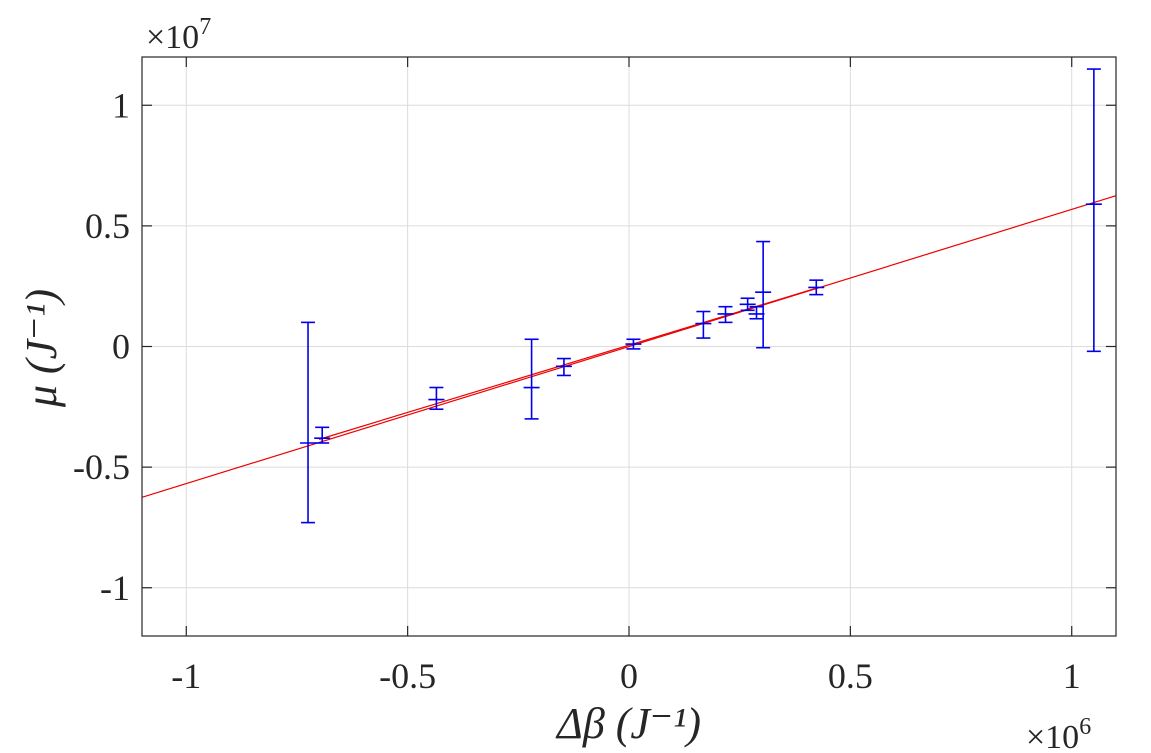  I want to click on x-tick-labels: -1 -0.5 0 0.5 1, so click(625, 676).